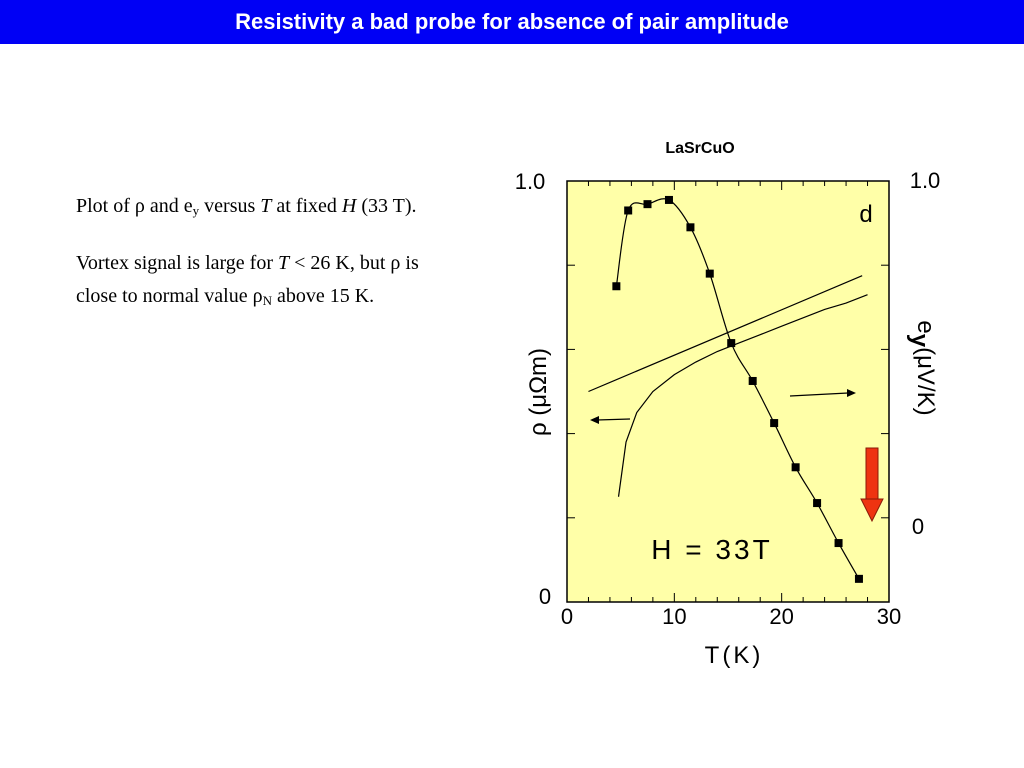 The height and width of the screenshot is (768, 1024). Describe the element at coordinates (925, 381) in the screenshot. I see `right-axis-label-unit: (μV/K)` at that location.